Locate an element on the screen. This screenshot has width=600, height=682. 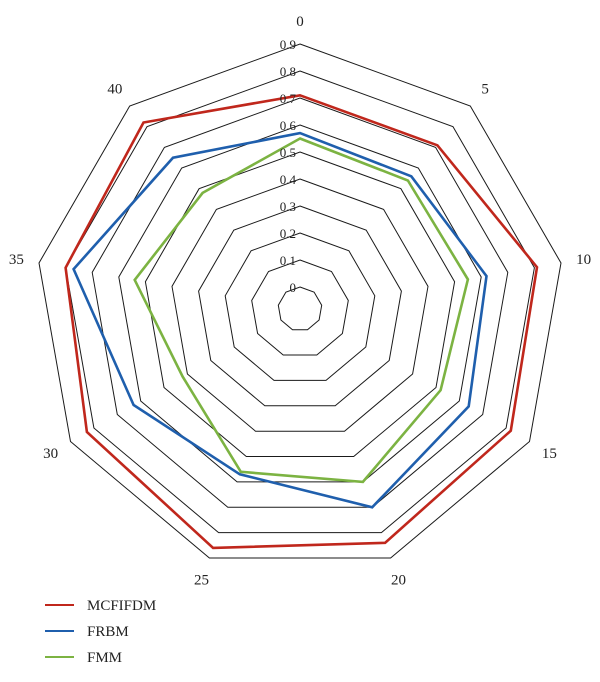
radial-tick-labels: 0 0.1 0.2 0.3 0.4 0.5 0.6 0.7 0.8 0.9 is located at coordinates (288, 166).